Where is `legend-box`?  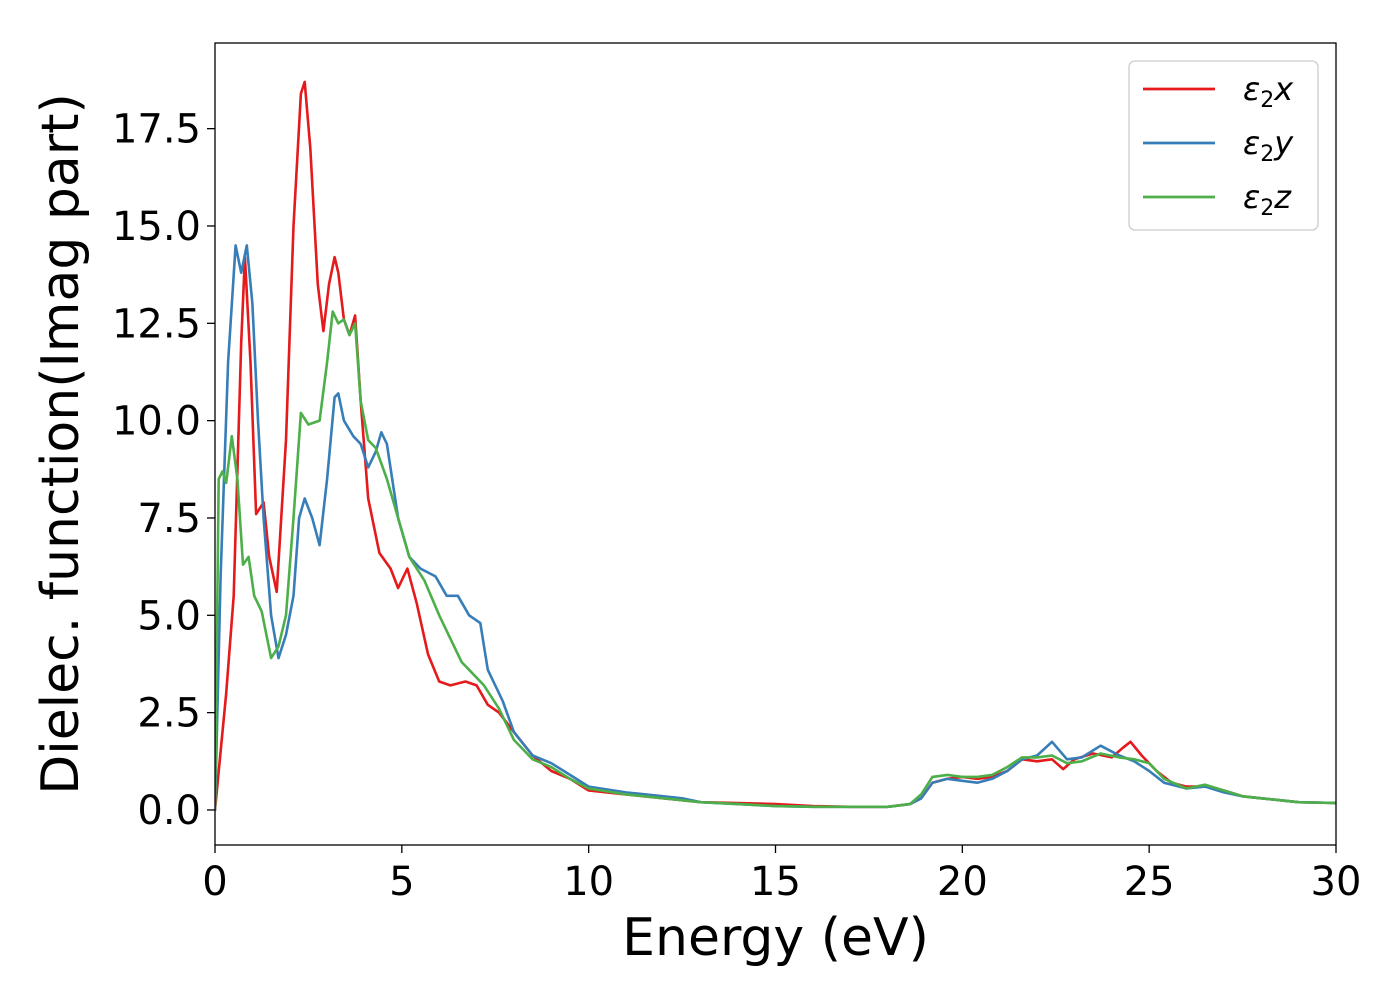
legend-box is located at coordinates (1223, 145).